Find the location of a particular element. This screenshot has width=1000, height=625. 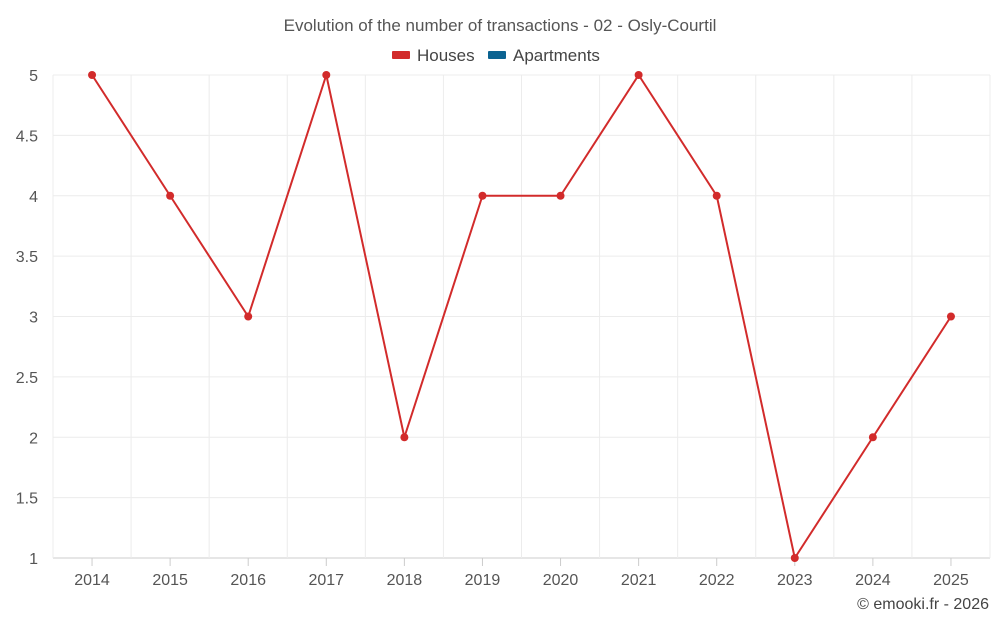

legend-item-apartments: Apartments is located at coordinates (544, 55).